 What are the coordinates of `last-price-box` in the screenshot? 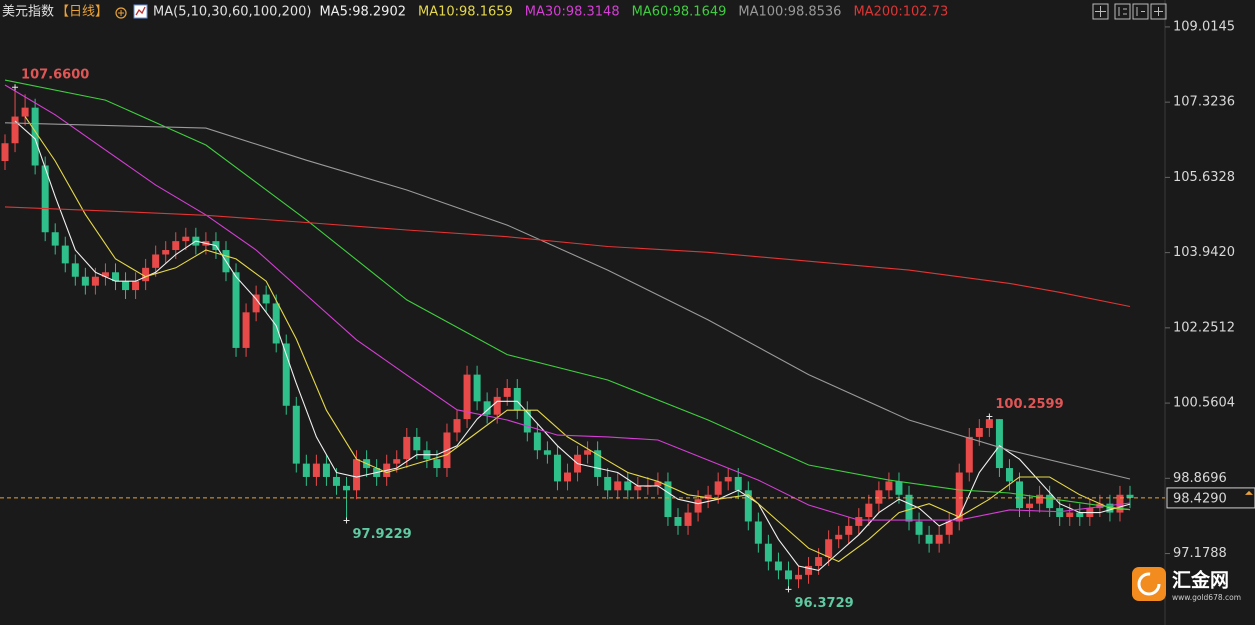 It's located at (1210, 498).